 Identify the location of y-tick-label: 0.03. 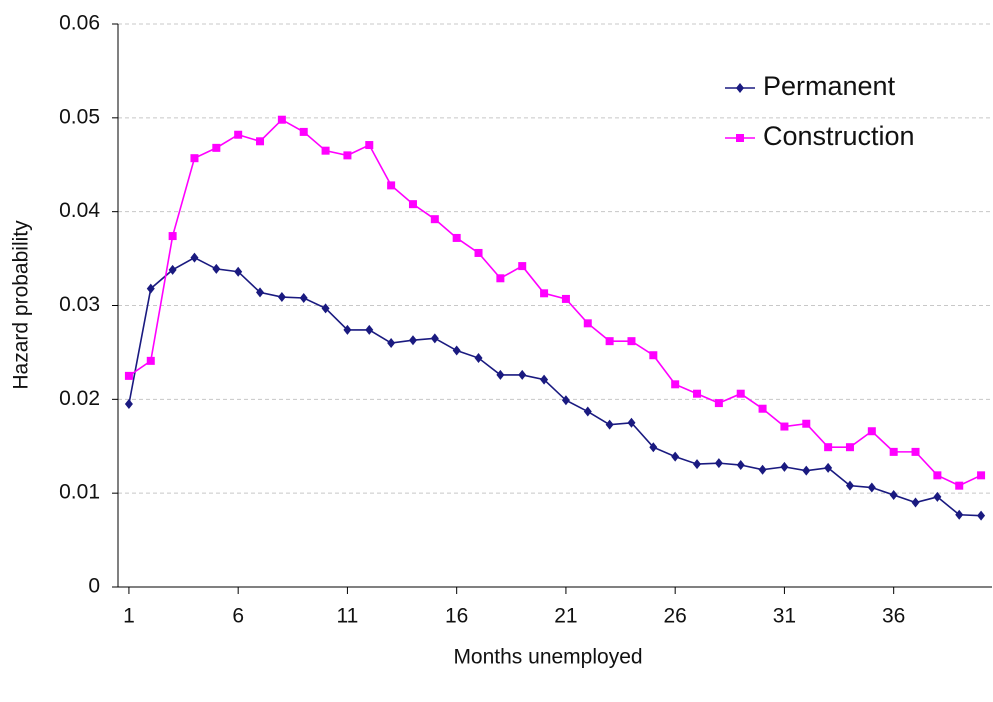
(79, 304).